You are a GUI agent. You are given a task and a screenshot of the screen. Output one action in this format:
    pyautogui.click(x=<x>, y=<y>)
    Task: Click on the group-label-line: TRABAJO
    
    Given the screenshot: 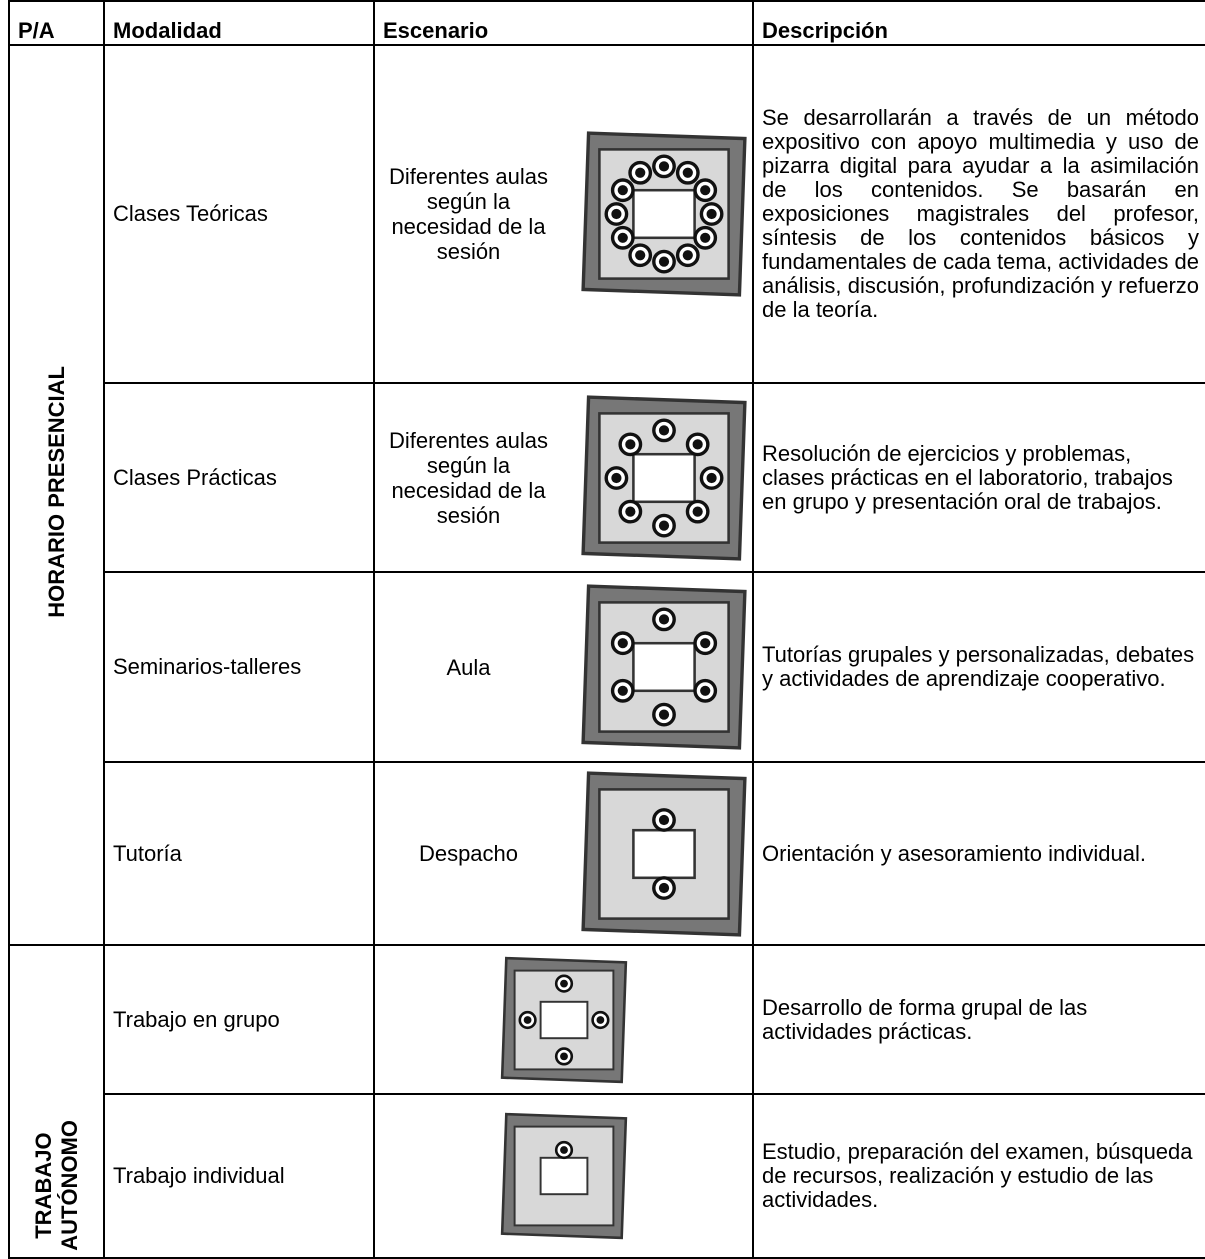 What is the action you would take?
    pyautogui.click(x=43, y=1185)
    